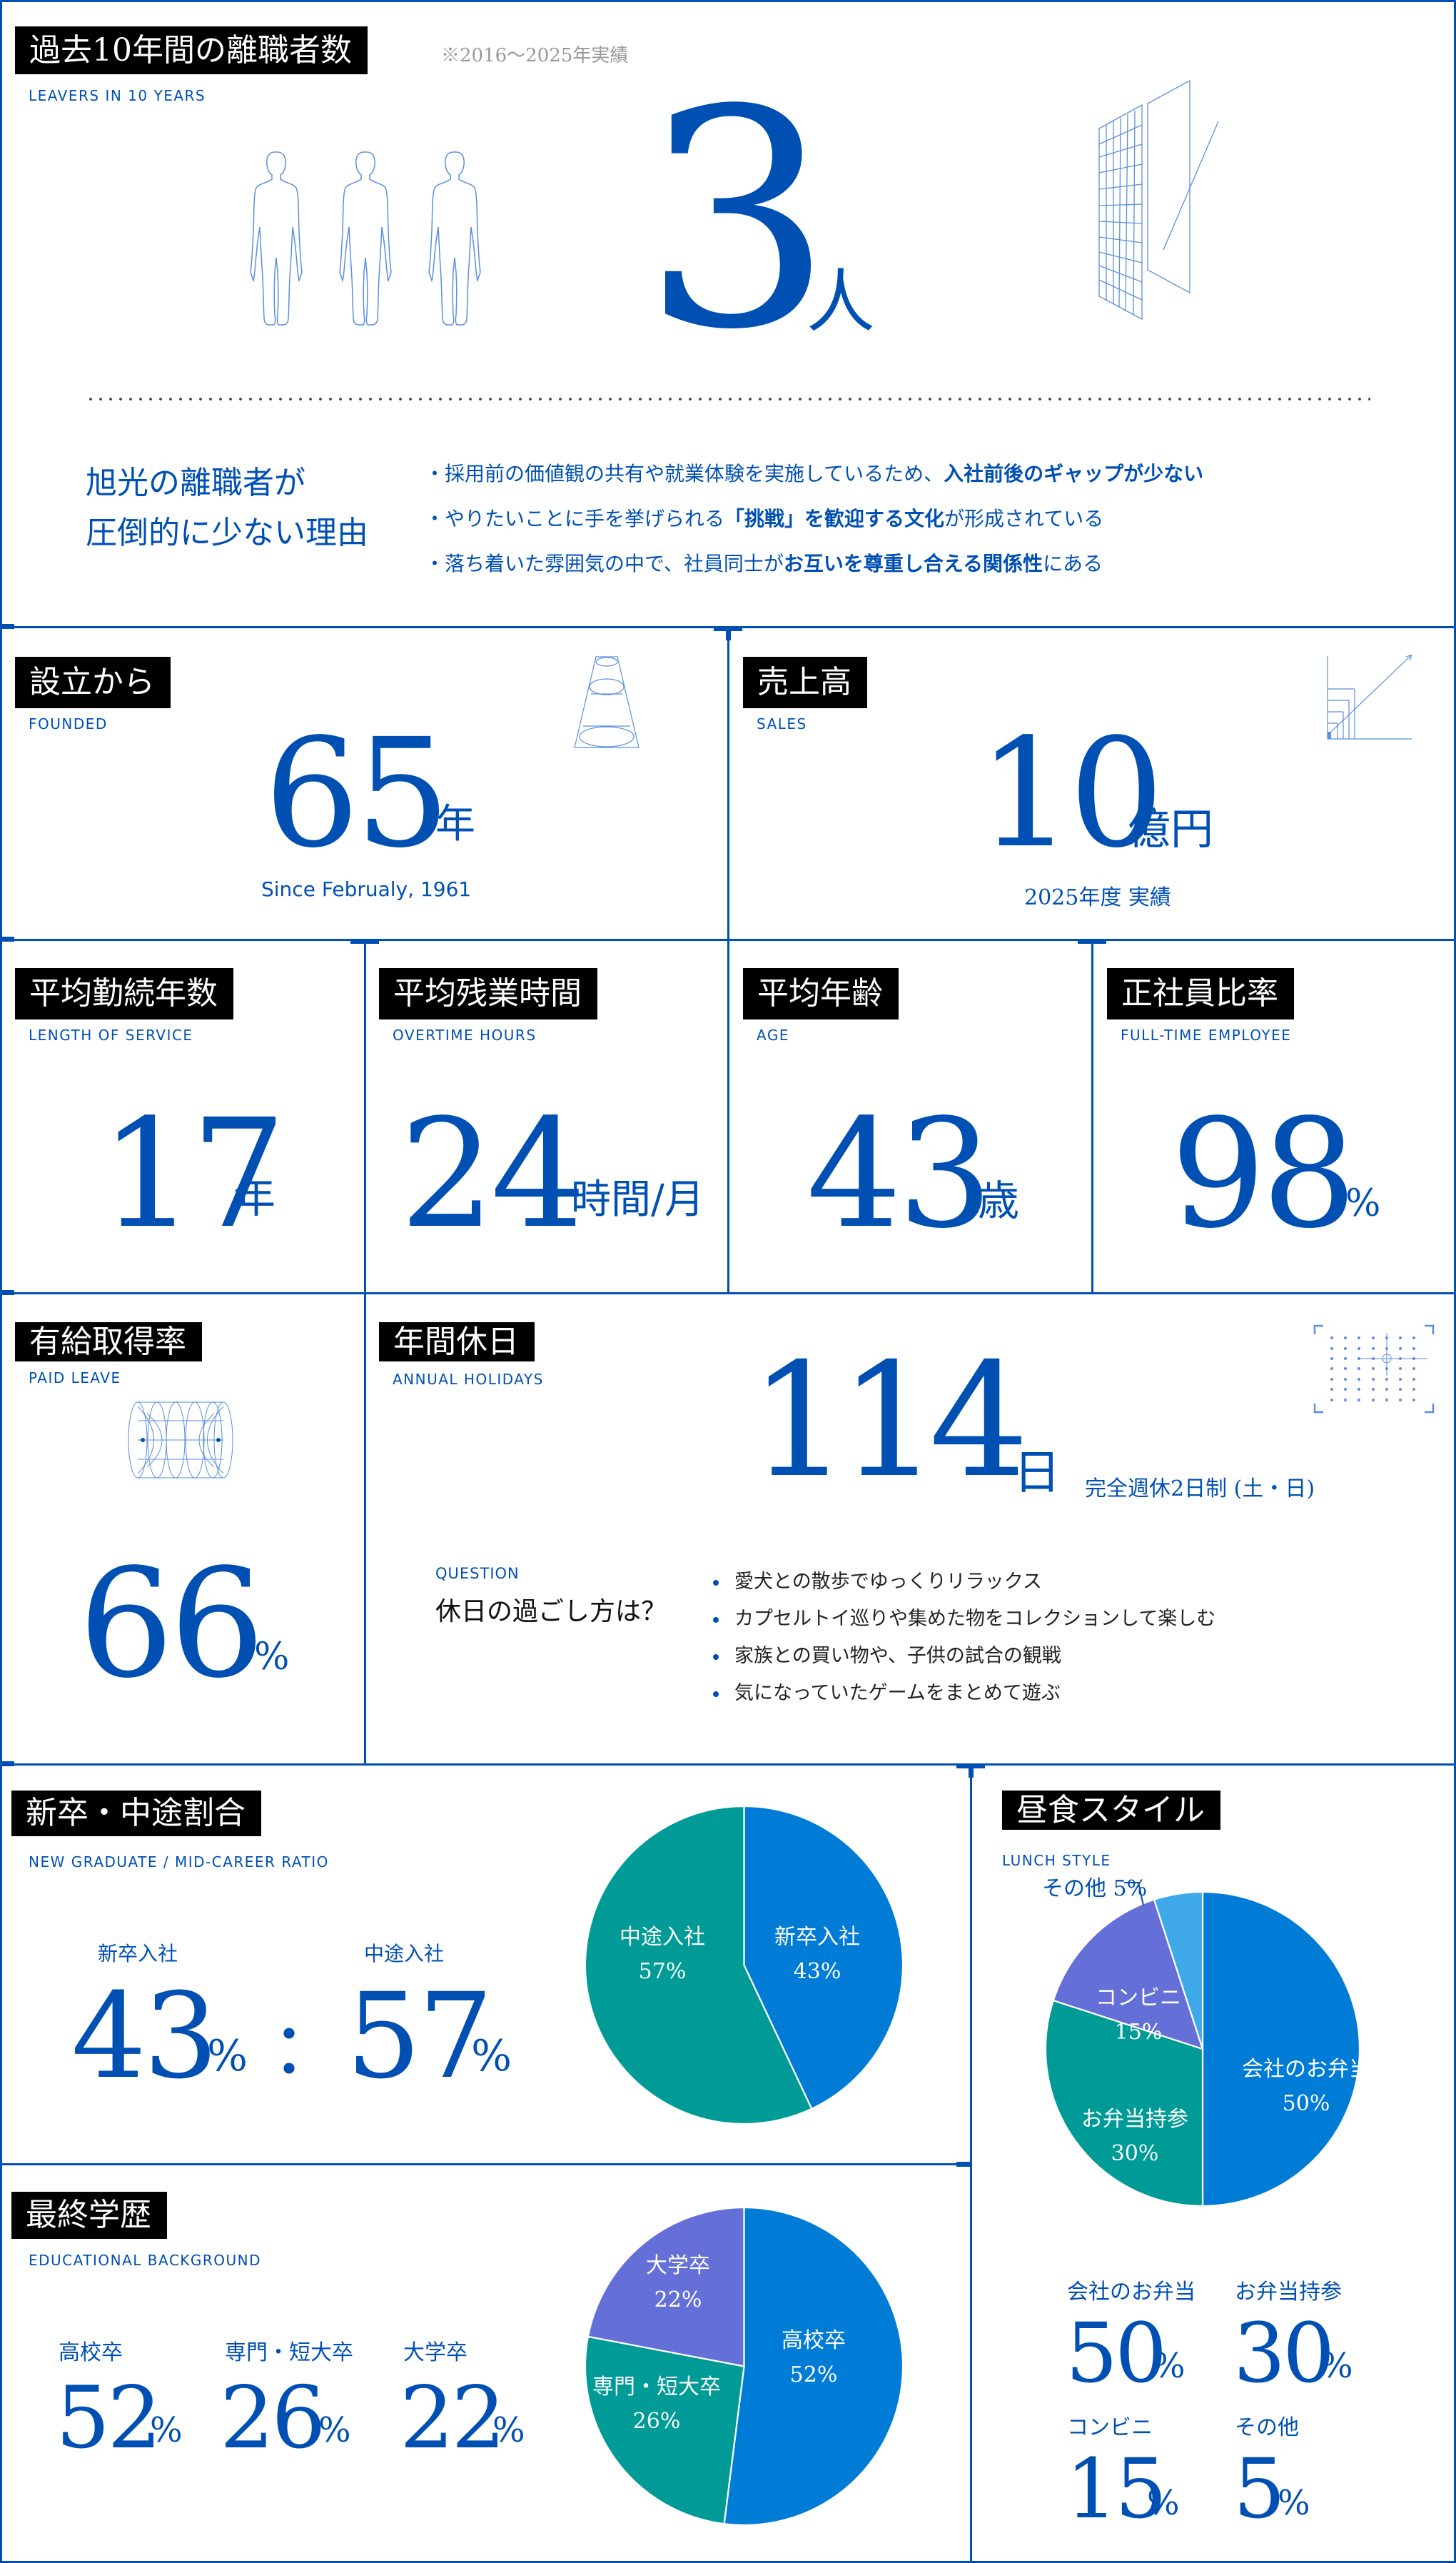 The image size is (1456, 2563). Describe the element at coordinates (453, 2418) in the screenshot. I see `education-value: 22` at that location.